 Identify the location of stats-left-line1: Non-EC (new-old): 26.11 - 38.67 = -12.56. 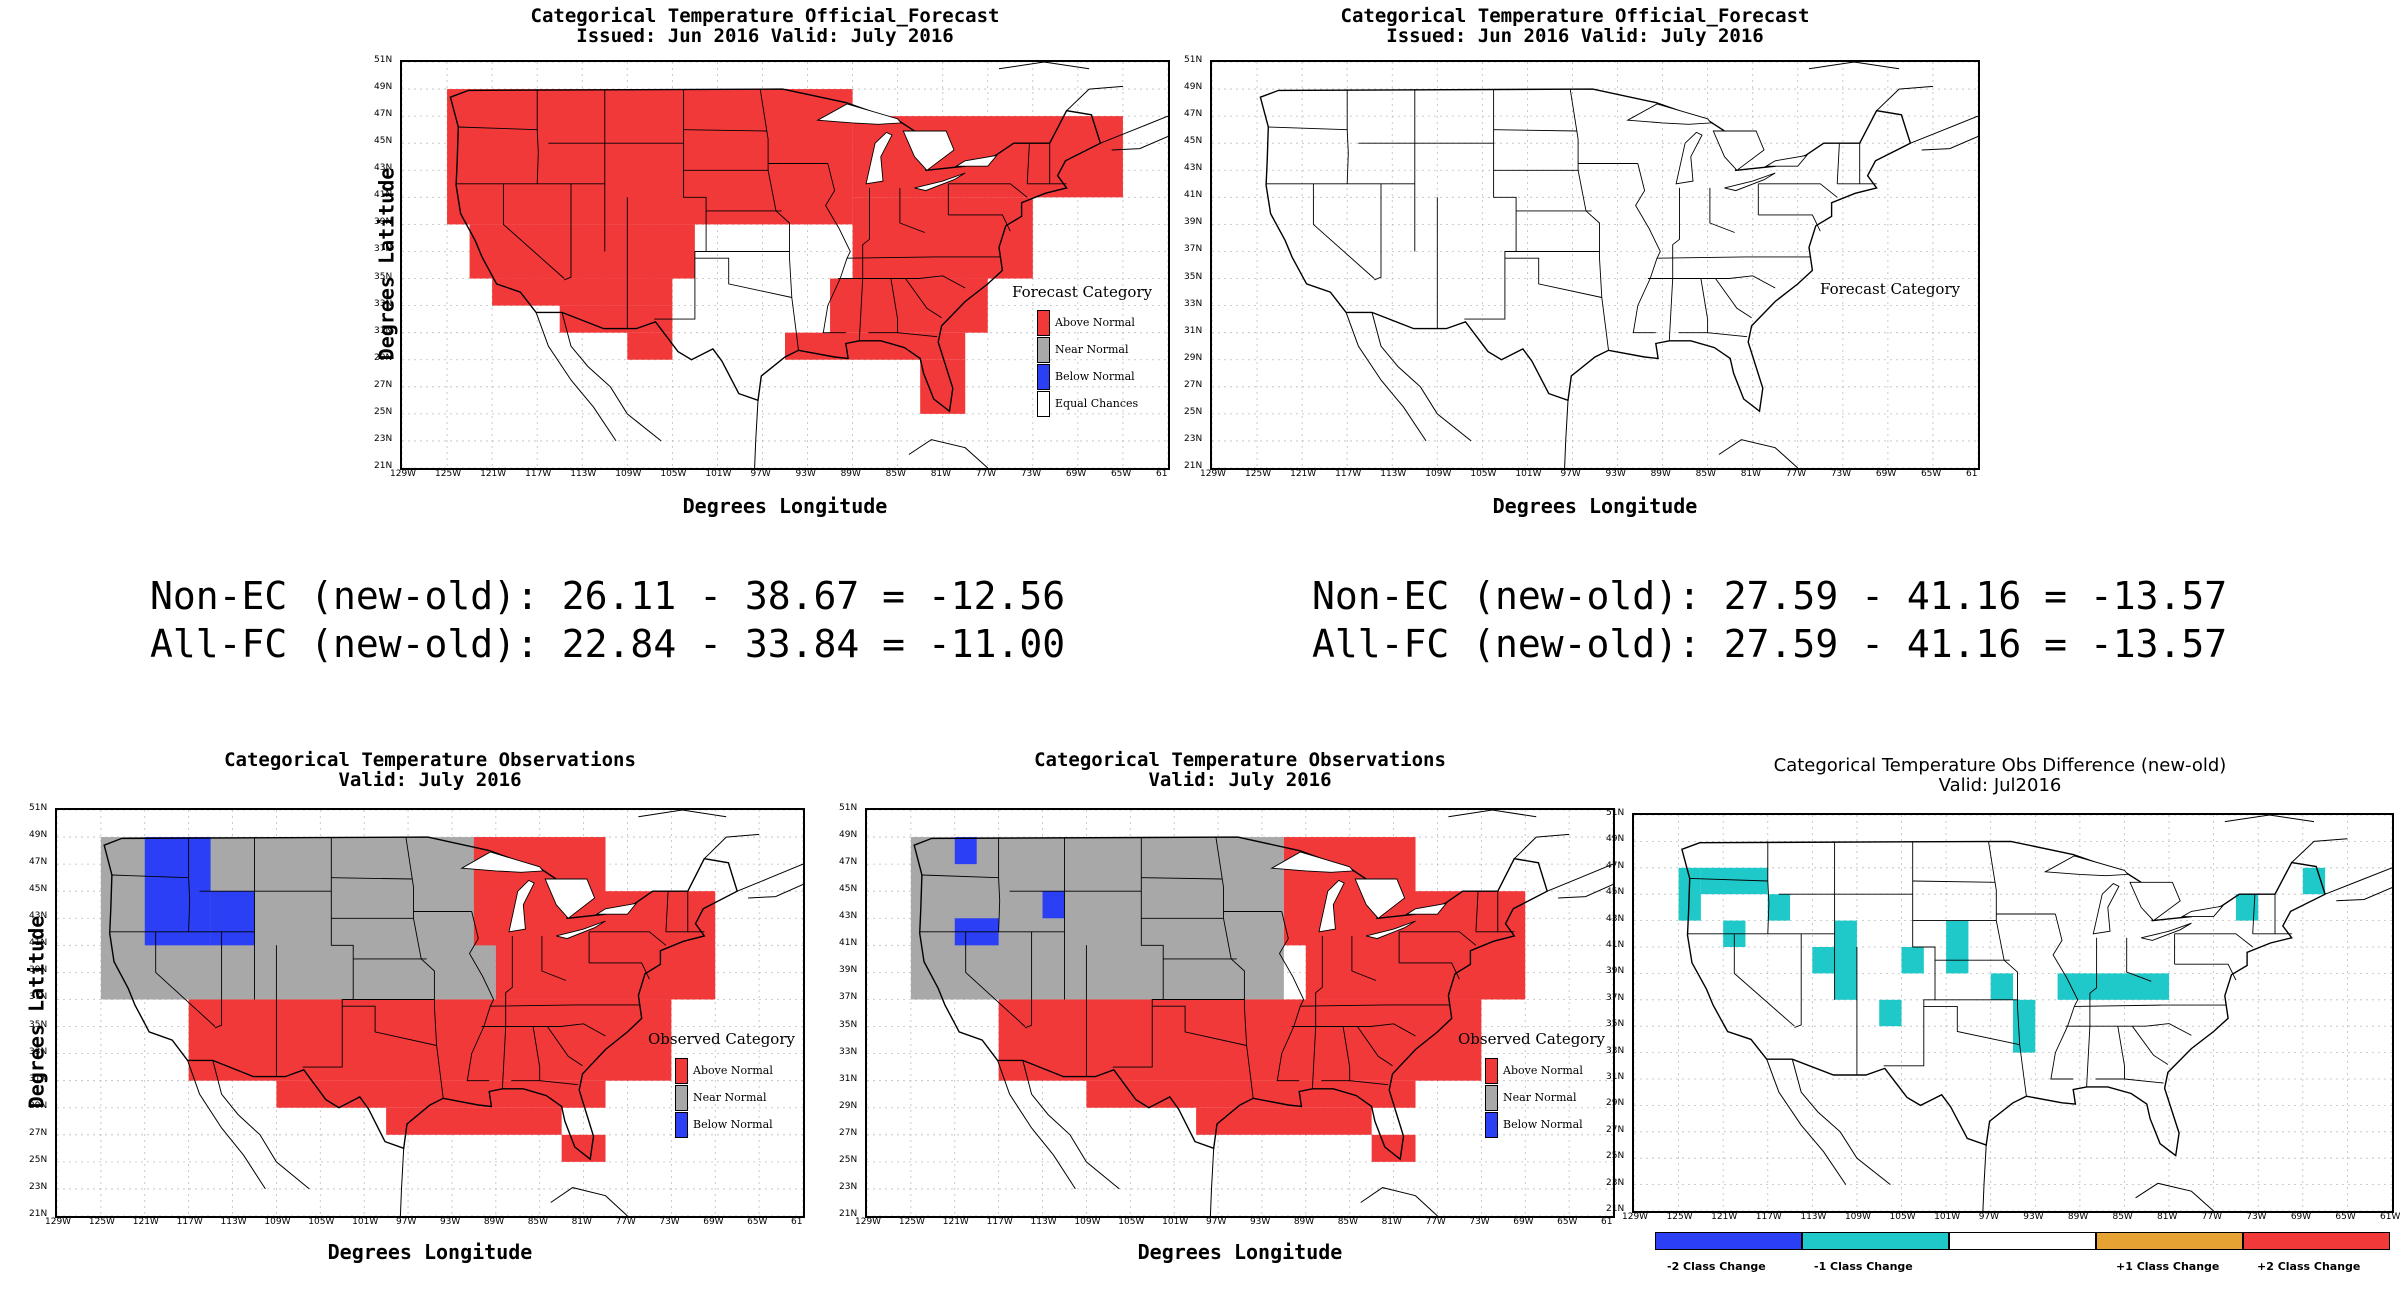
(608, 596).